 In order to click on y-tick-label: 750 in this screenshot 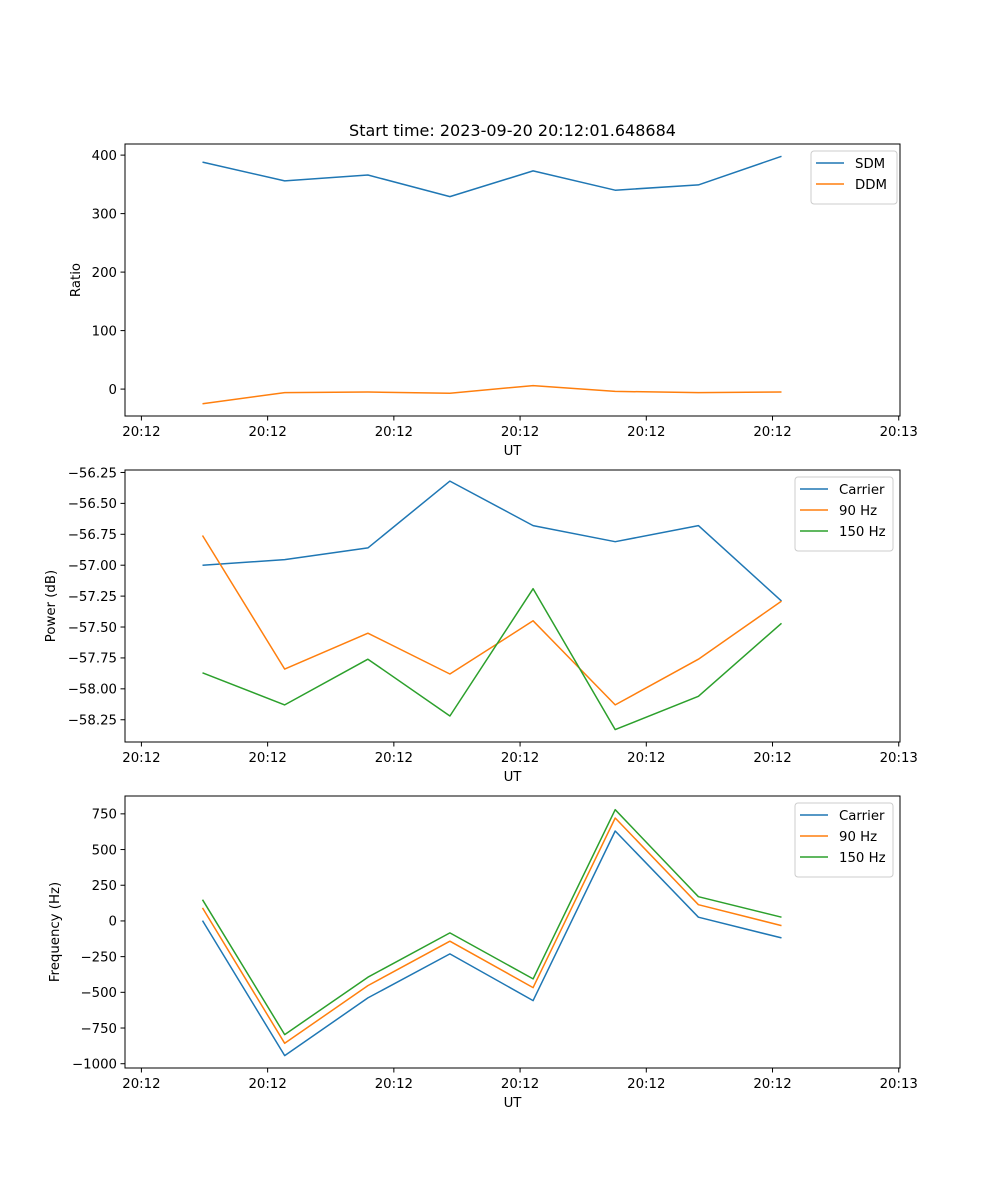, I will do `click(104, 815)`.